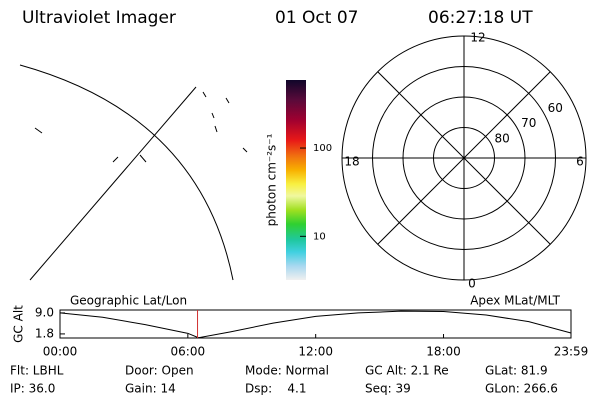 This screenshot has height=400, width=600. I want to click on info-field: IP: 36.0, so click(32, 389).